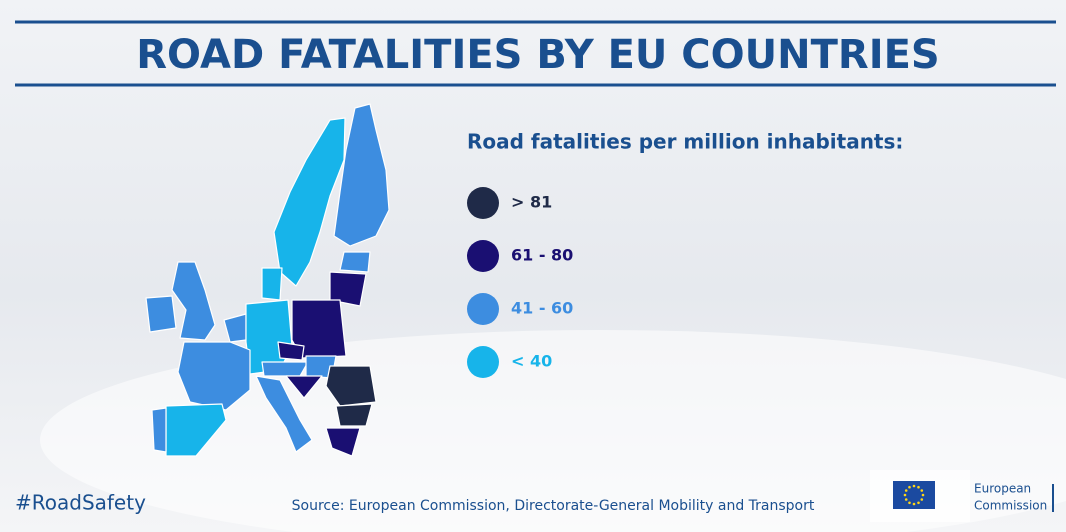 The height and width of the screenshot is (532, 1066). Describe the element at coordinates (685, 142) in the screenshot. I see `legend-title: Road fatalities per million inhabitants:` at that location.